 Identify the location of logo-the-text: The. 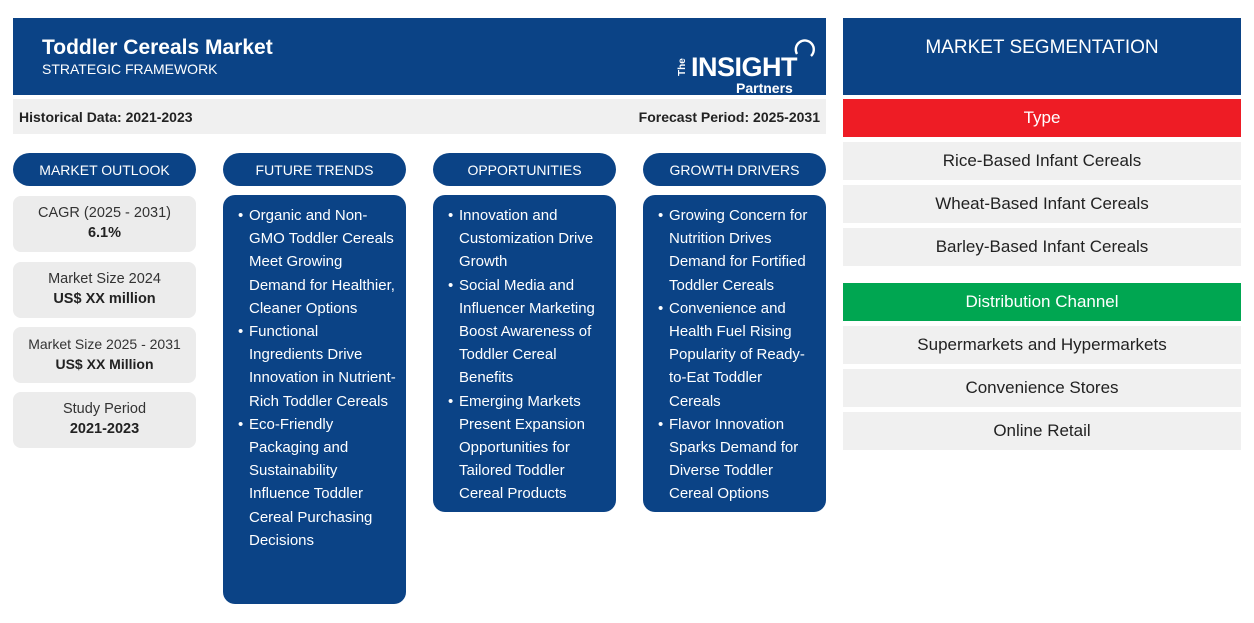
(682, 67).